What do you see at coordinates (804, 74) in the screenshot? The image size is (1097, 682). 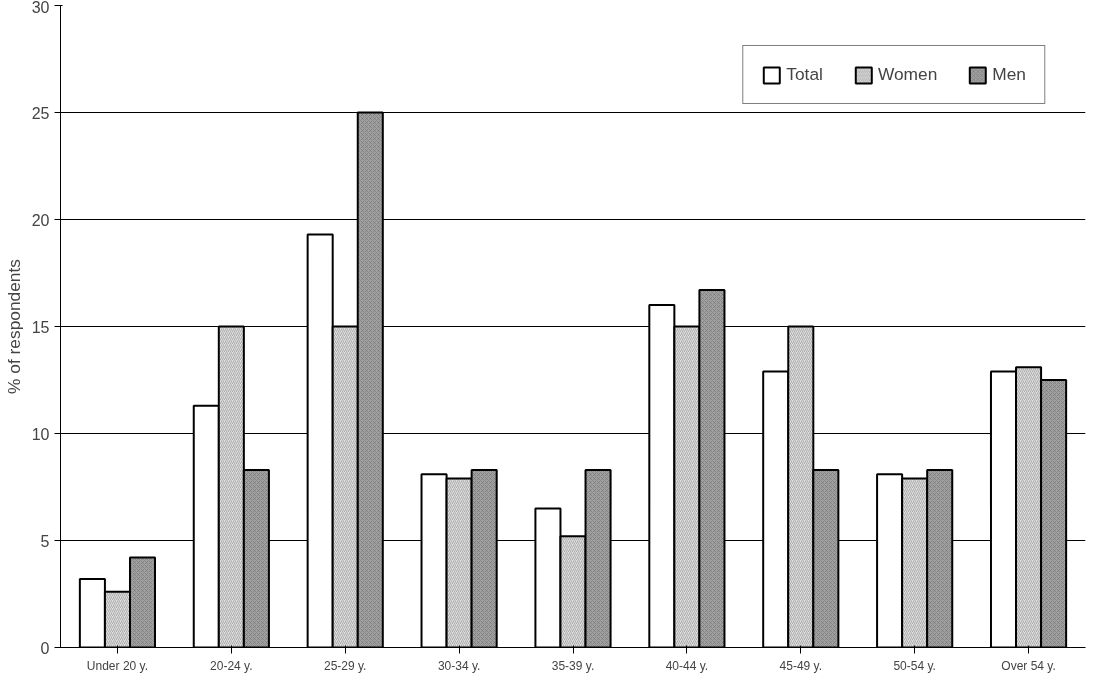 I see `legend-label: Total` at bounding box center [804, 74].